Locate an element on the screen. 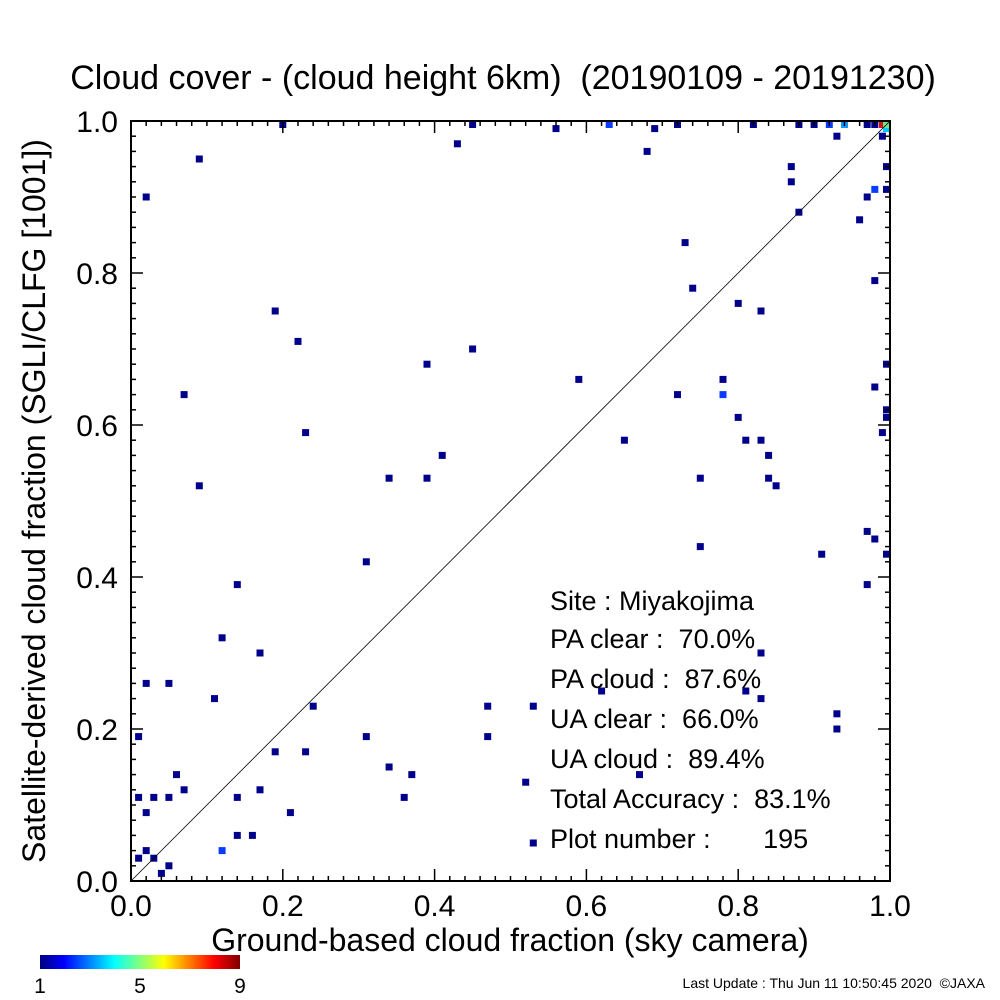 This screenshot has height=1000, width=1000. x-tick-label: 0.2 is located at coordinates (283, 906).